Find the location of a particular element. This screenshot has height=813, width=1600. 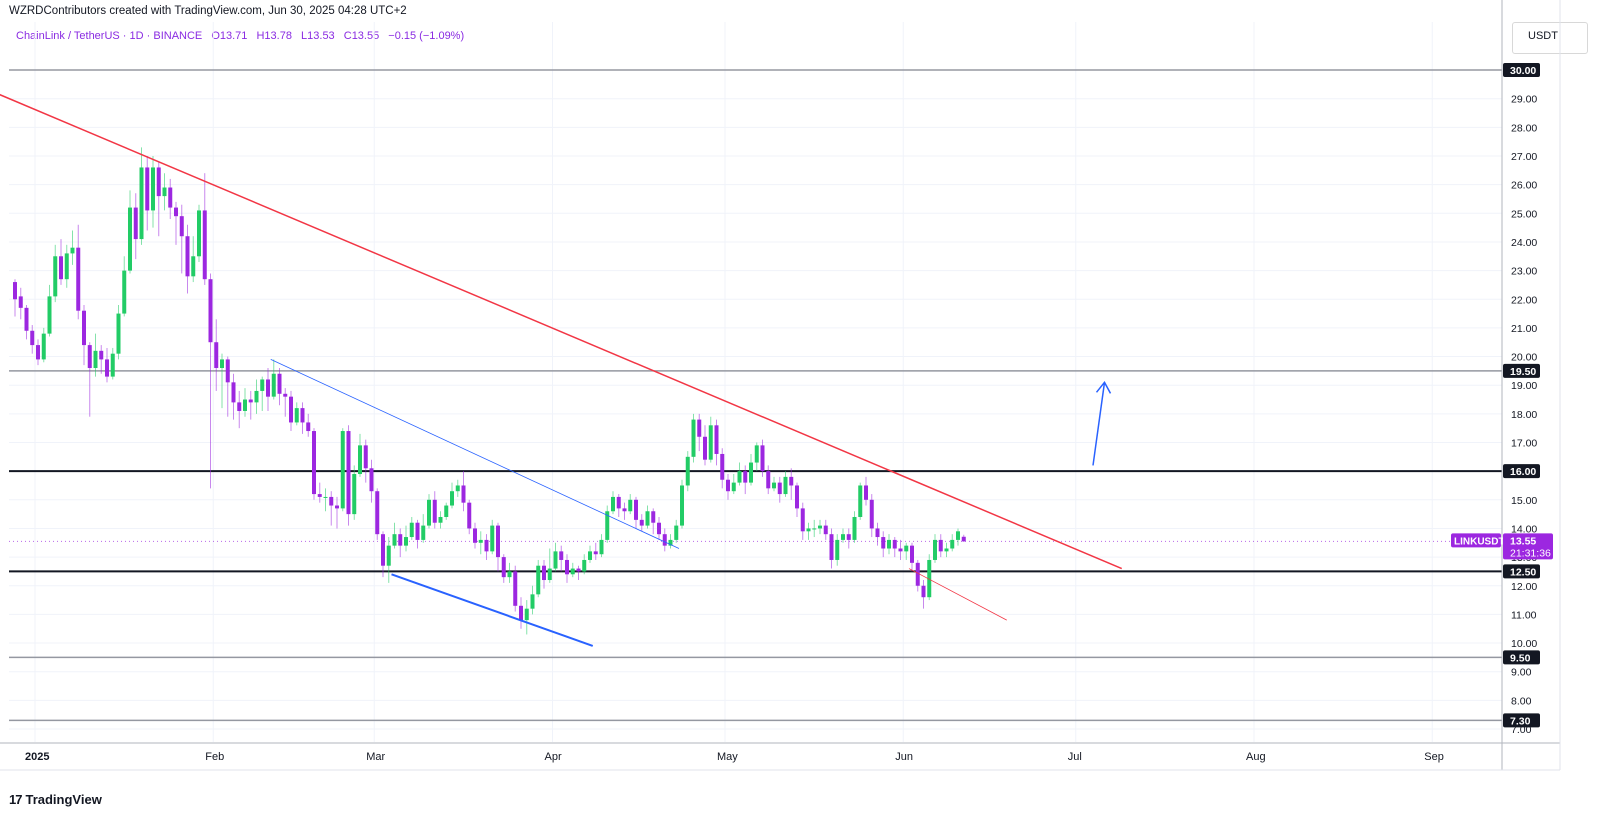

y-tick-label: 14.00 is located at coordinates (1524, 529).